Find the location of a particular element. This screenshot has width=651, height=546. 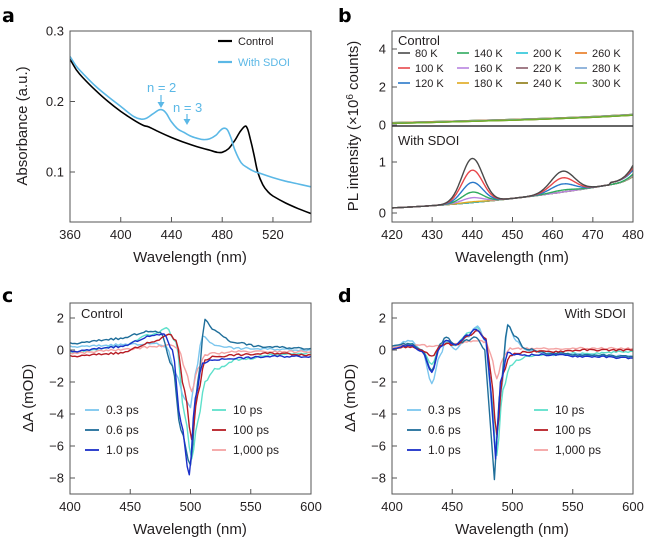

panel-d-x-axis-title: Wavelength (nm) is located at coordinates (512, 529).